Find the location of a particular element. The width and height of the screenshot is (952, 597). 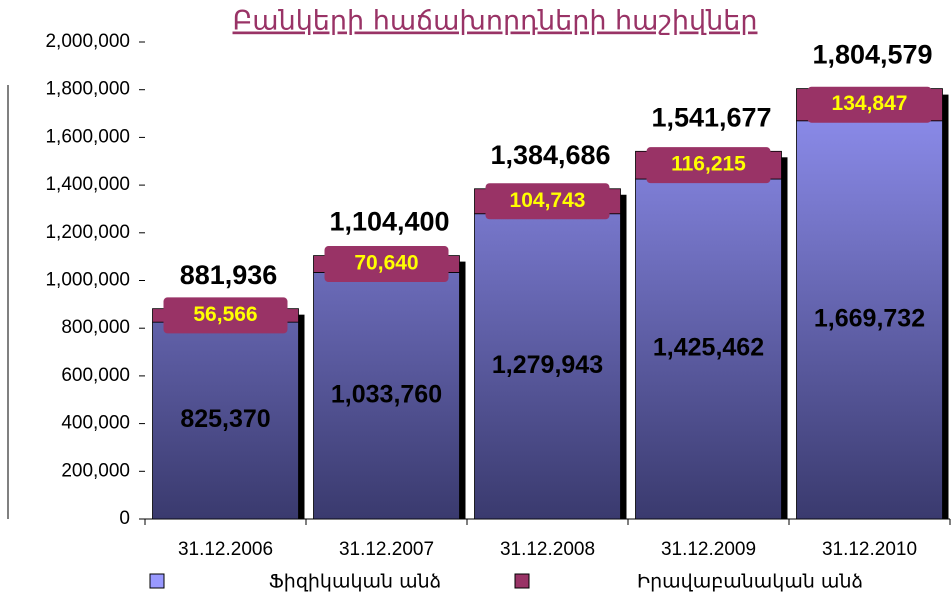

value-label: 1,669,732 is located at coordinates (869, 318).